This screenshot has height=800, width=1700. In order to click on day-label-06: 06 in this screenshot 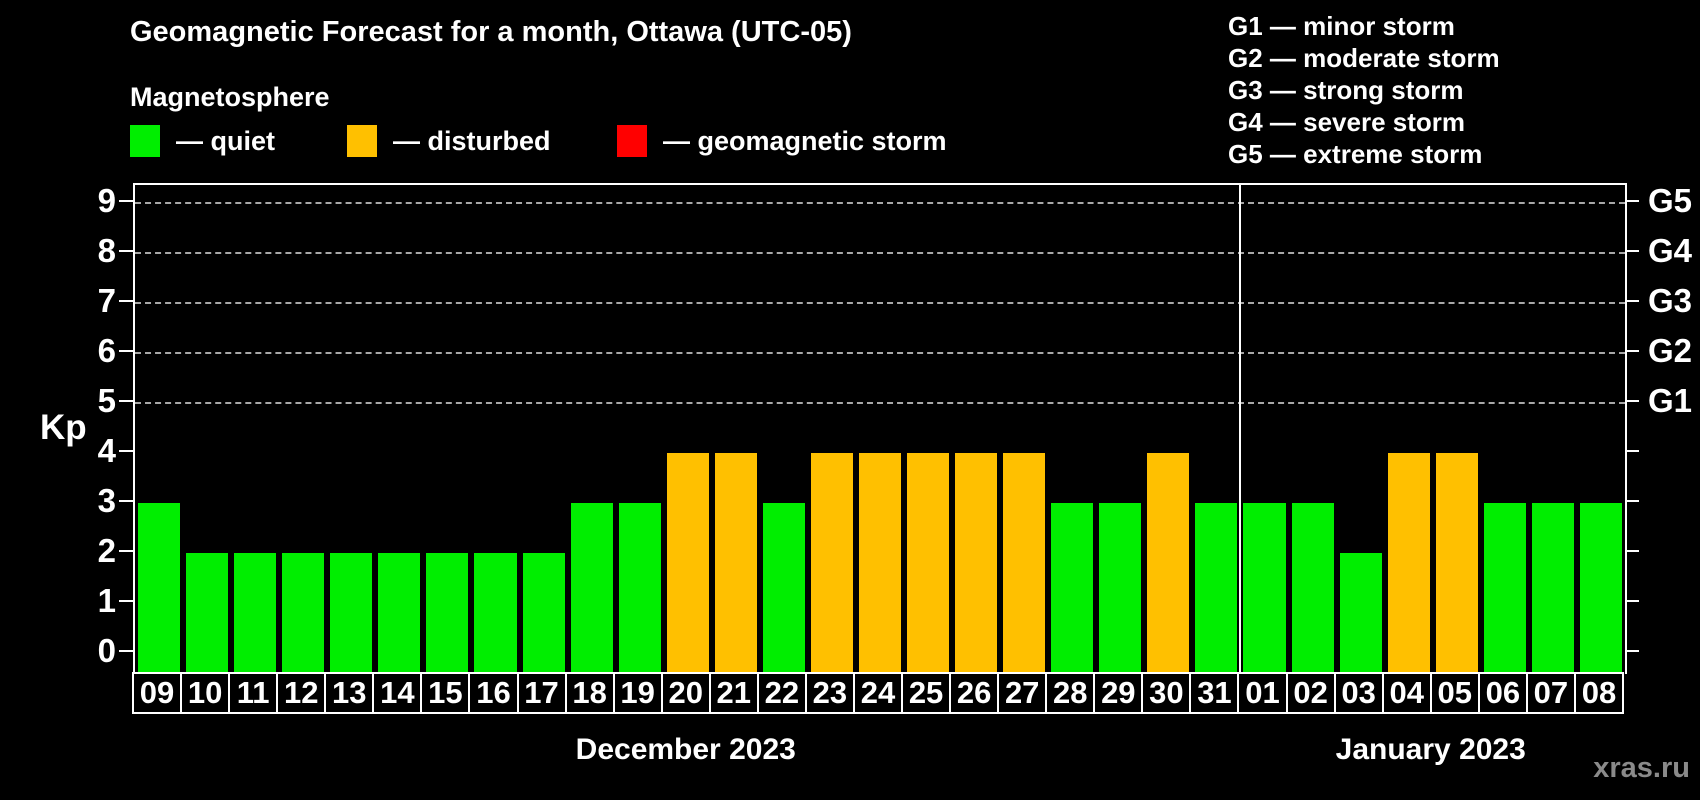, I will do `click(1502, 693)`.